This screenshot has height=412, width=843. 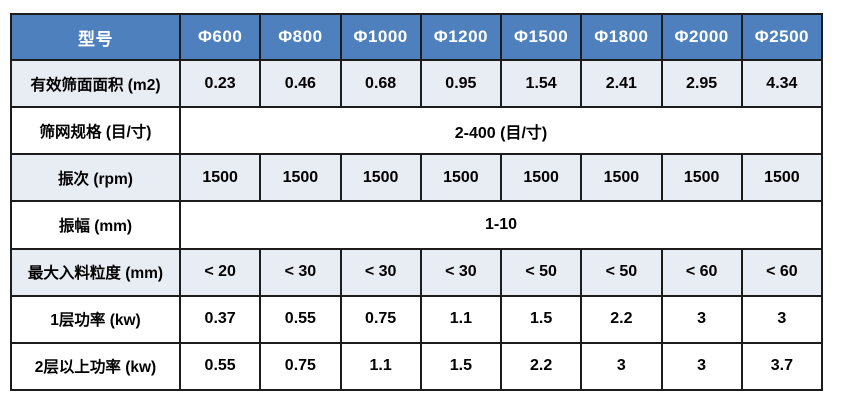 What do you see at coordinates (95, 84) in the screenshot?
I see `row-label: 有效筛面面积 (m2)` at bounding box center [95, 84].